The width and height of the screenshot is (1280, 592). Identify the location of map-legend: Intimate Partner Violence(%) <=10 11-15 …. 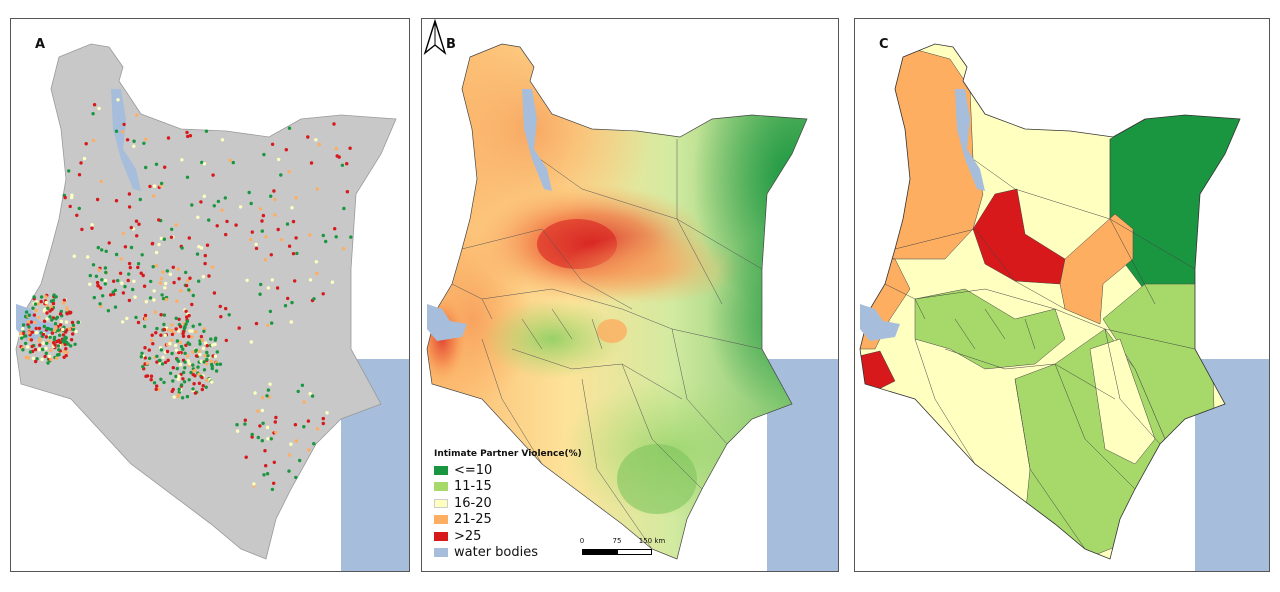
(508, 505).